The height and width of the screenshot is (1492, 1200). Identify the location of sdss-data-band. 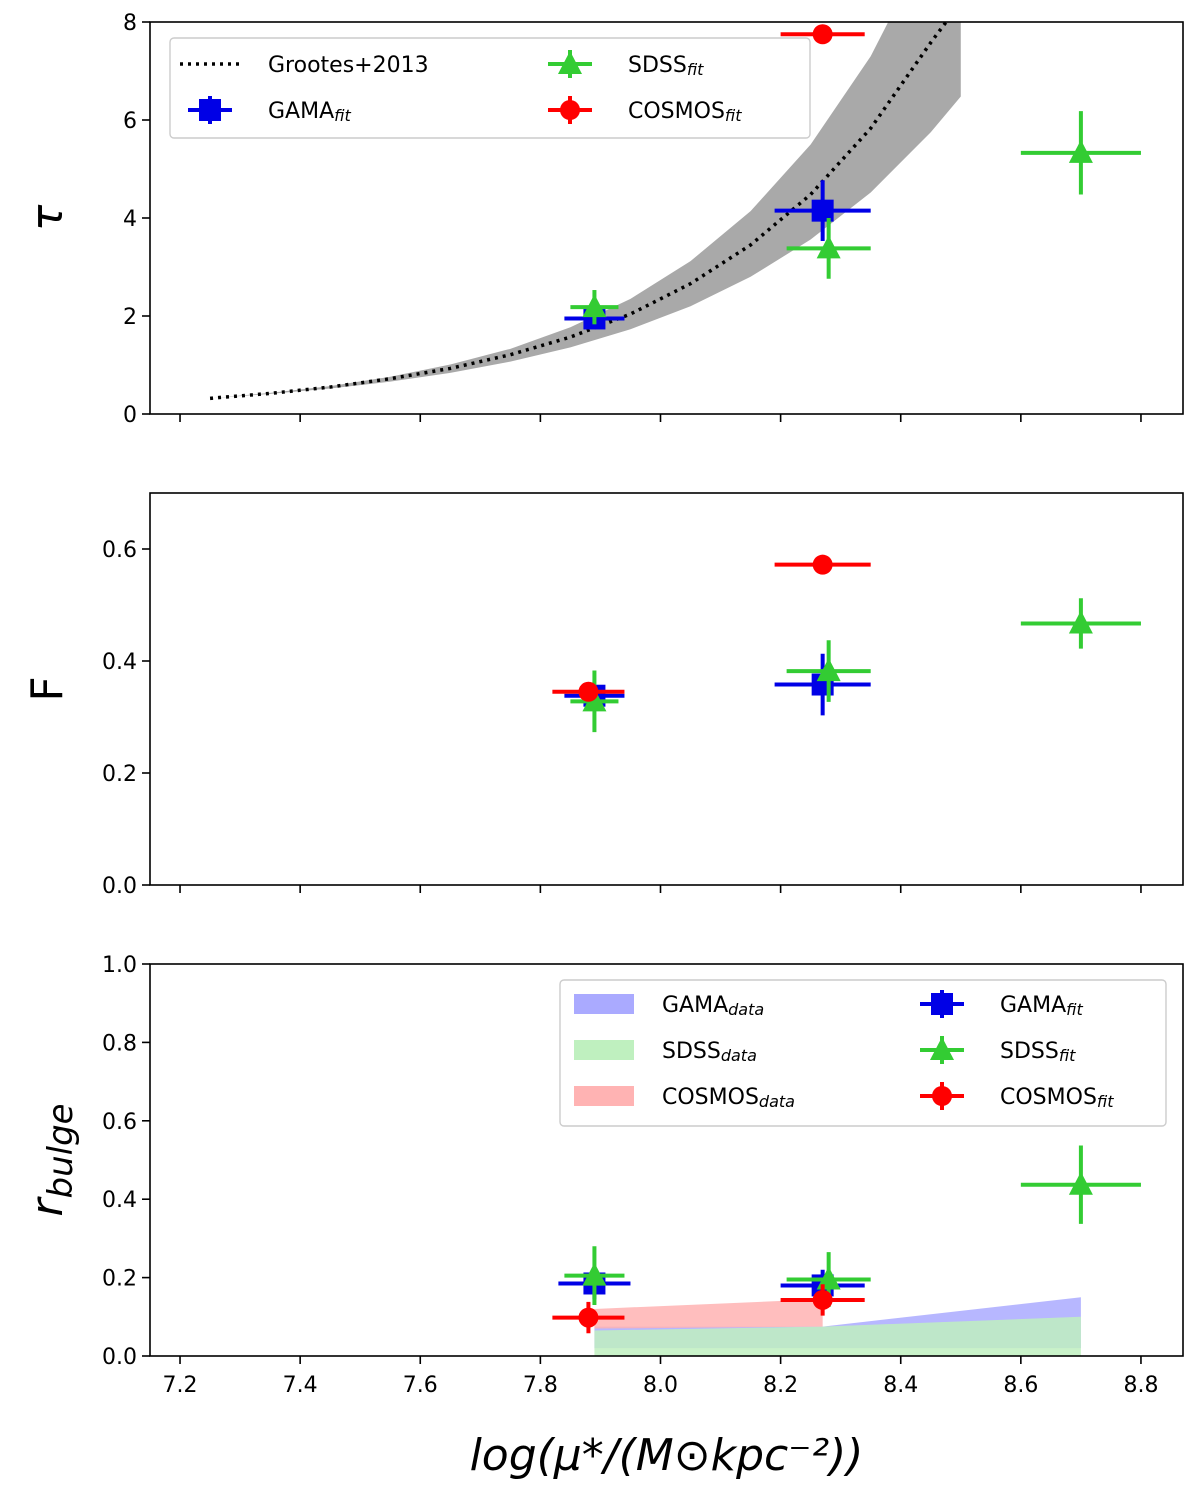
(837, 1336).